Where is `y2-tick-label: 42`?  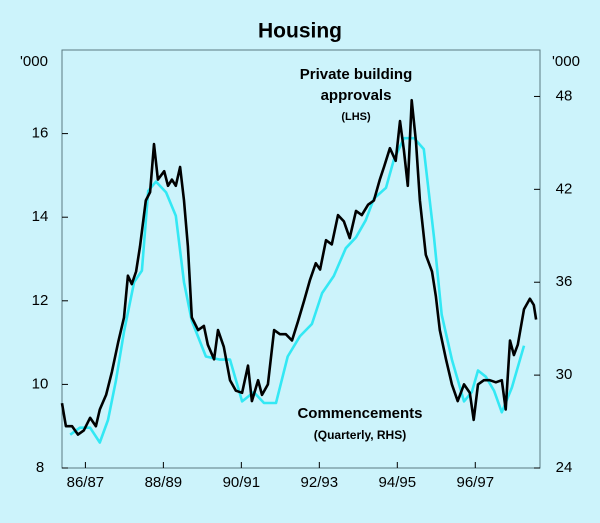
y2-tick-label: 42 is located at coordinates (564, 188).